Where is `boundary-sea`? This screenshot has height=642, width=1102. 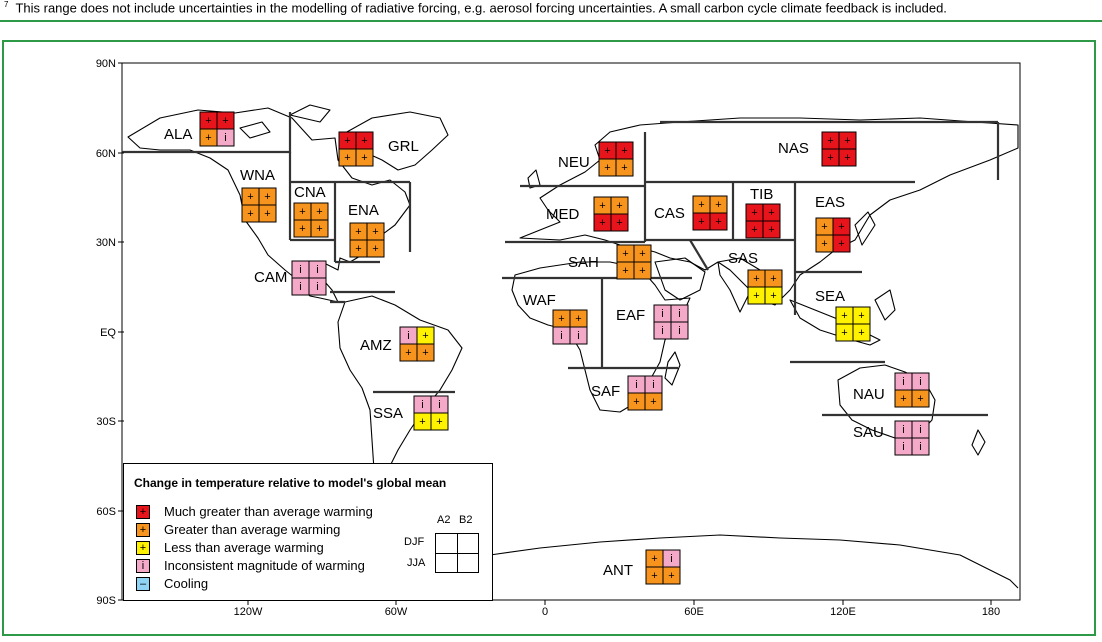
boundary-sea is located at coordinates (837, 317).